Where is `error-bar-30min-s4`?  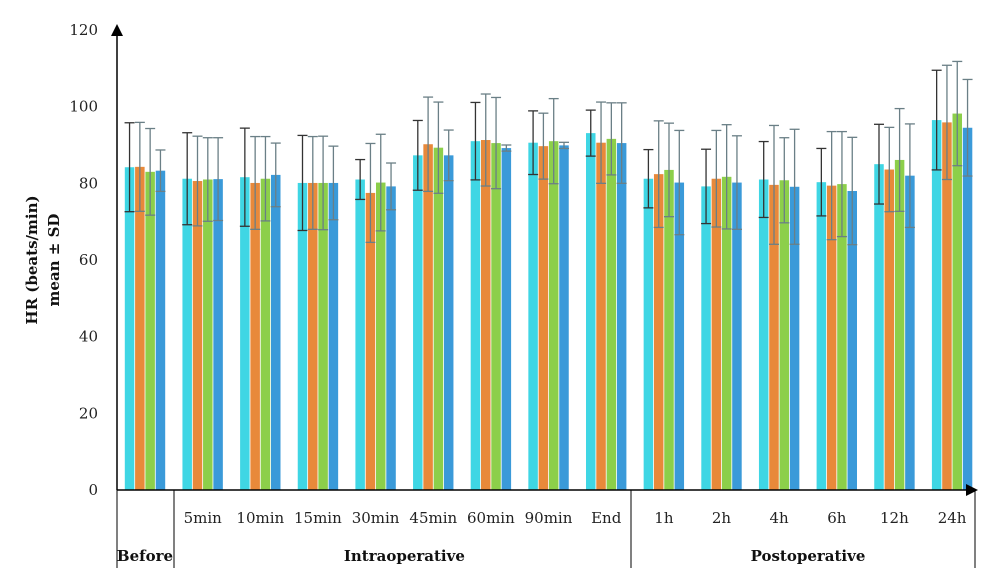
error-bar-30min-s4 is located at coordinates (391, 186).